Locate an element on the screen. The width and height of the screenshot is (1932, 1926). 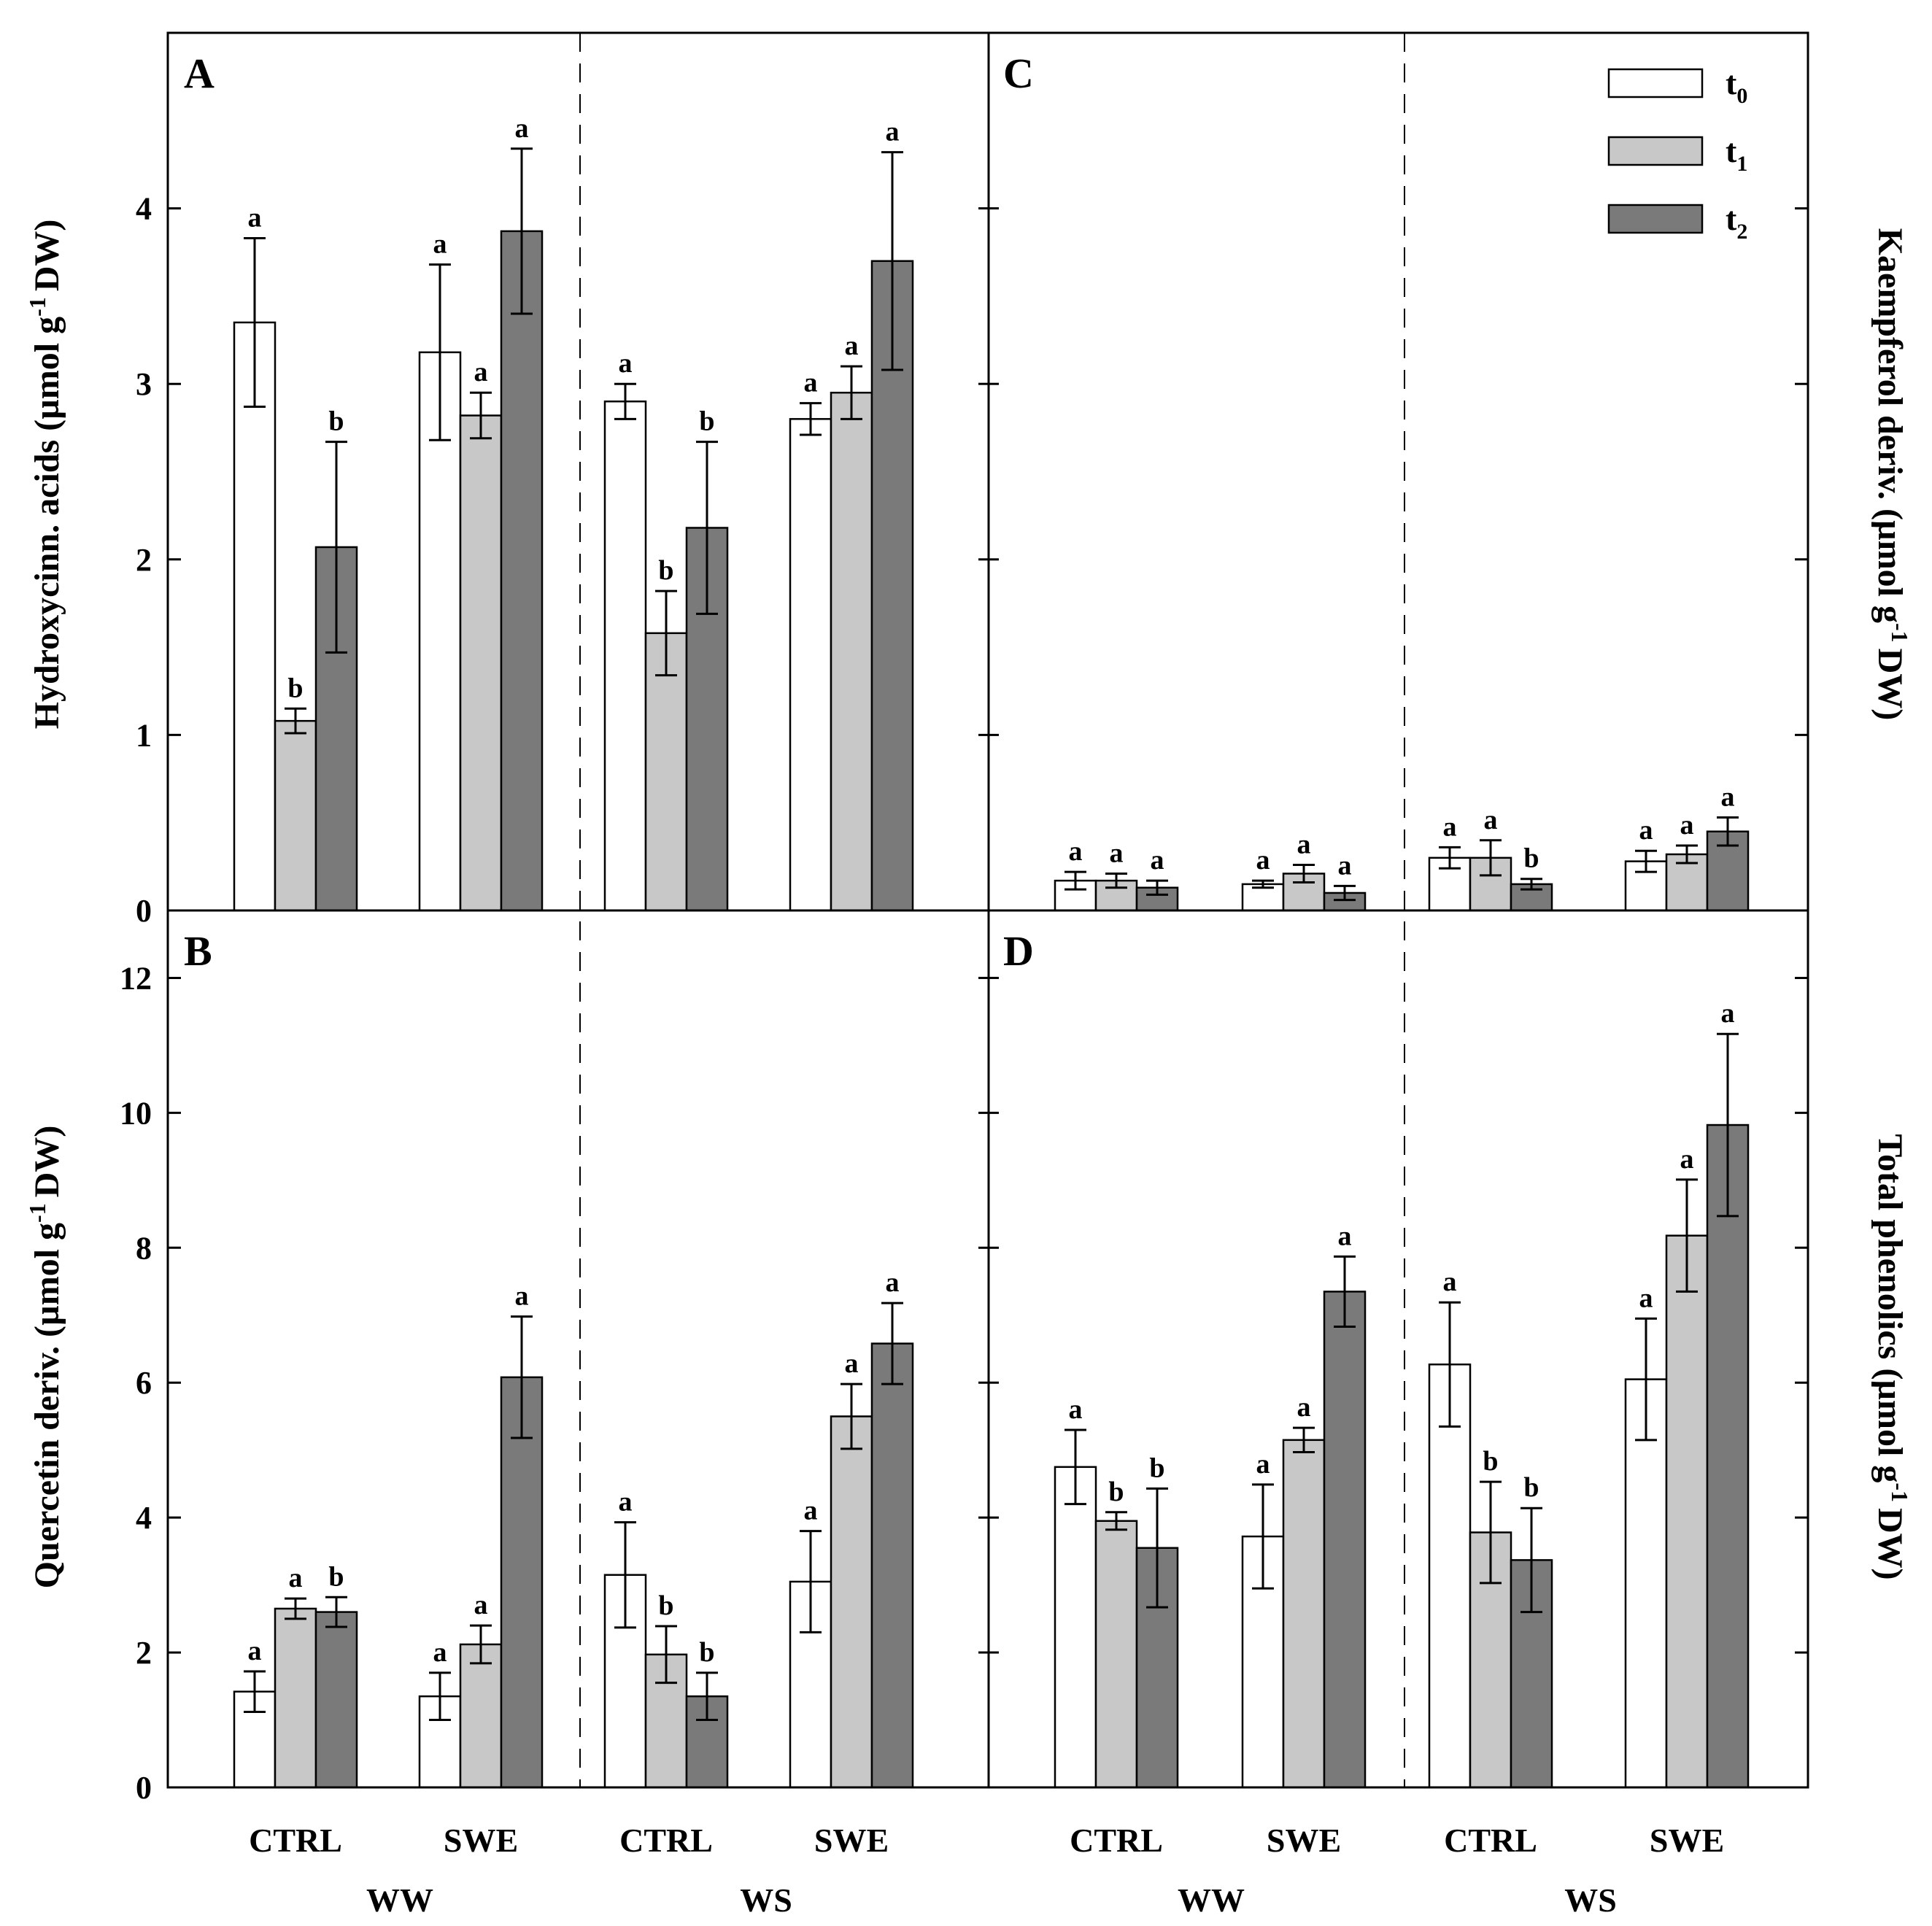
legend-label-sub: 2 is located at coordinates (1741, 232).